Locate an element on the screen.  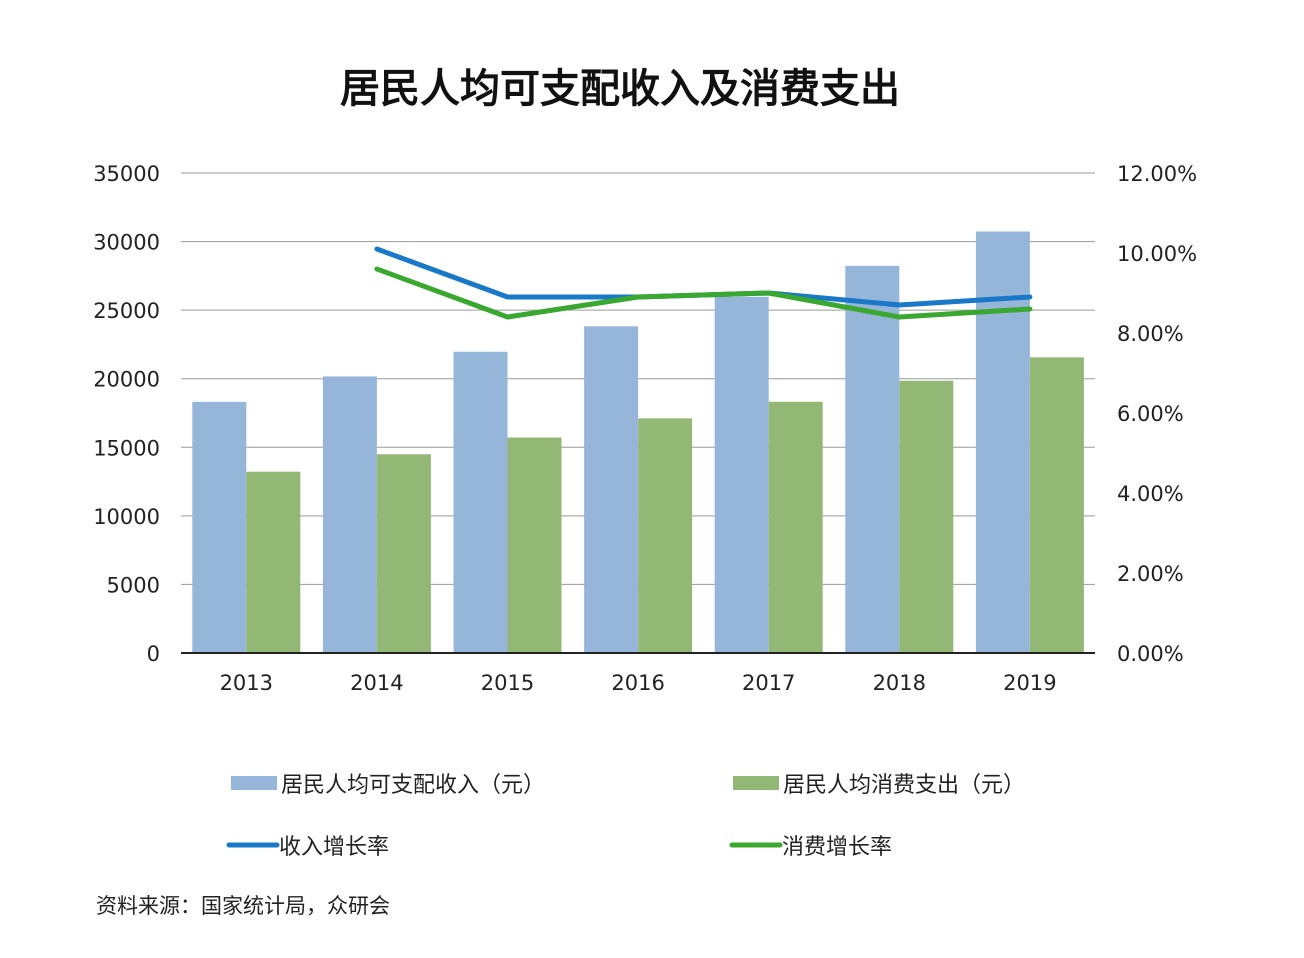
y-left-tick-label: 25000 is located at coordinates (126, 311).